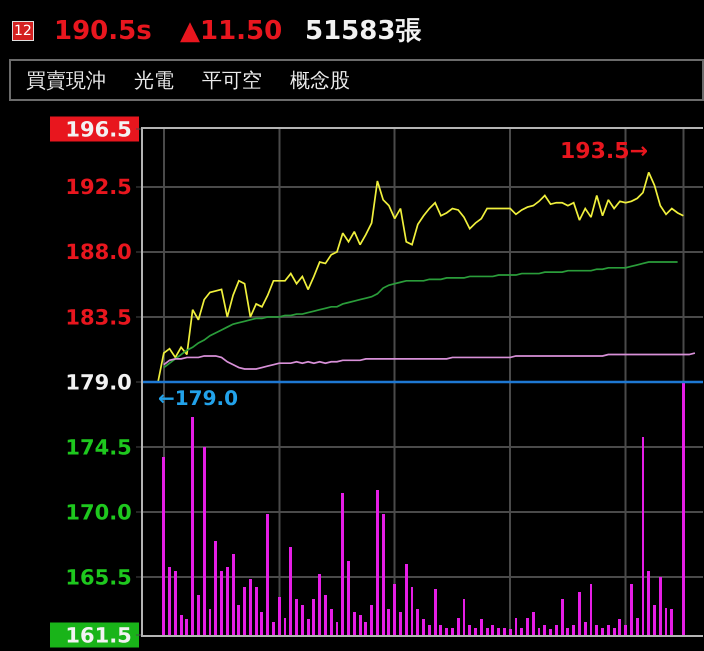 The width and height of the screenshot is (704, 651). Describe the element at coordinates (98, 635) in the screenshot. I see `y-tick-label: 161.5` at that location.